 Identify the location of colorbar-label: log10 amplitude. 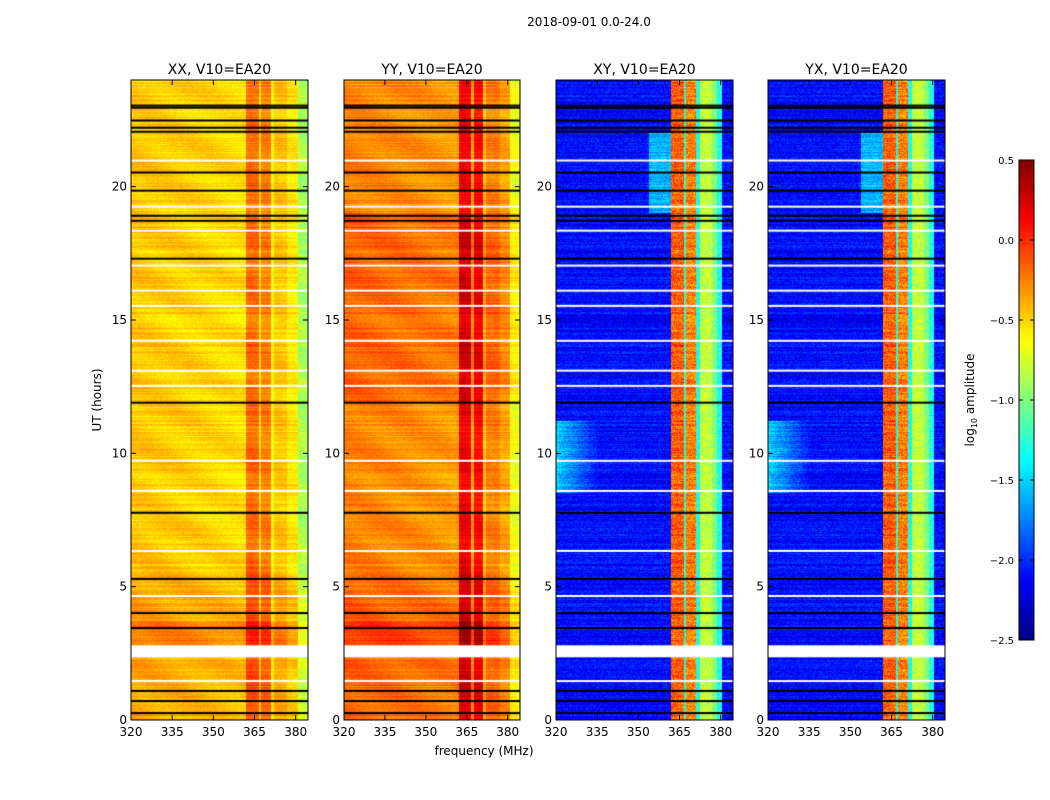
(971, 400).